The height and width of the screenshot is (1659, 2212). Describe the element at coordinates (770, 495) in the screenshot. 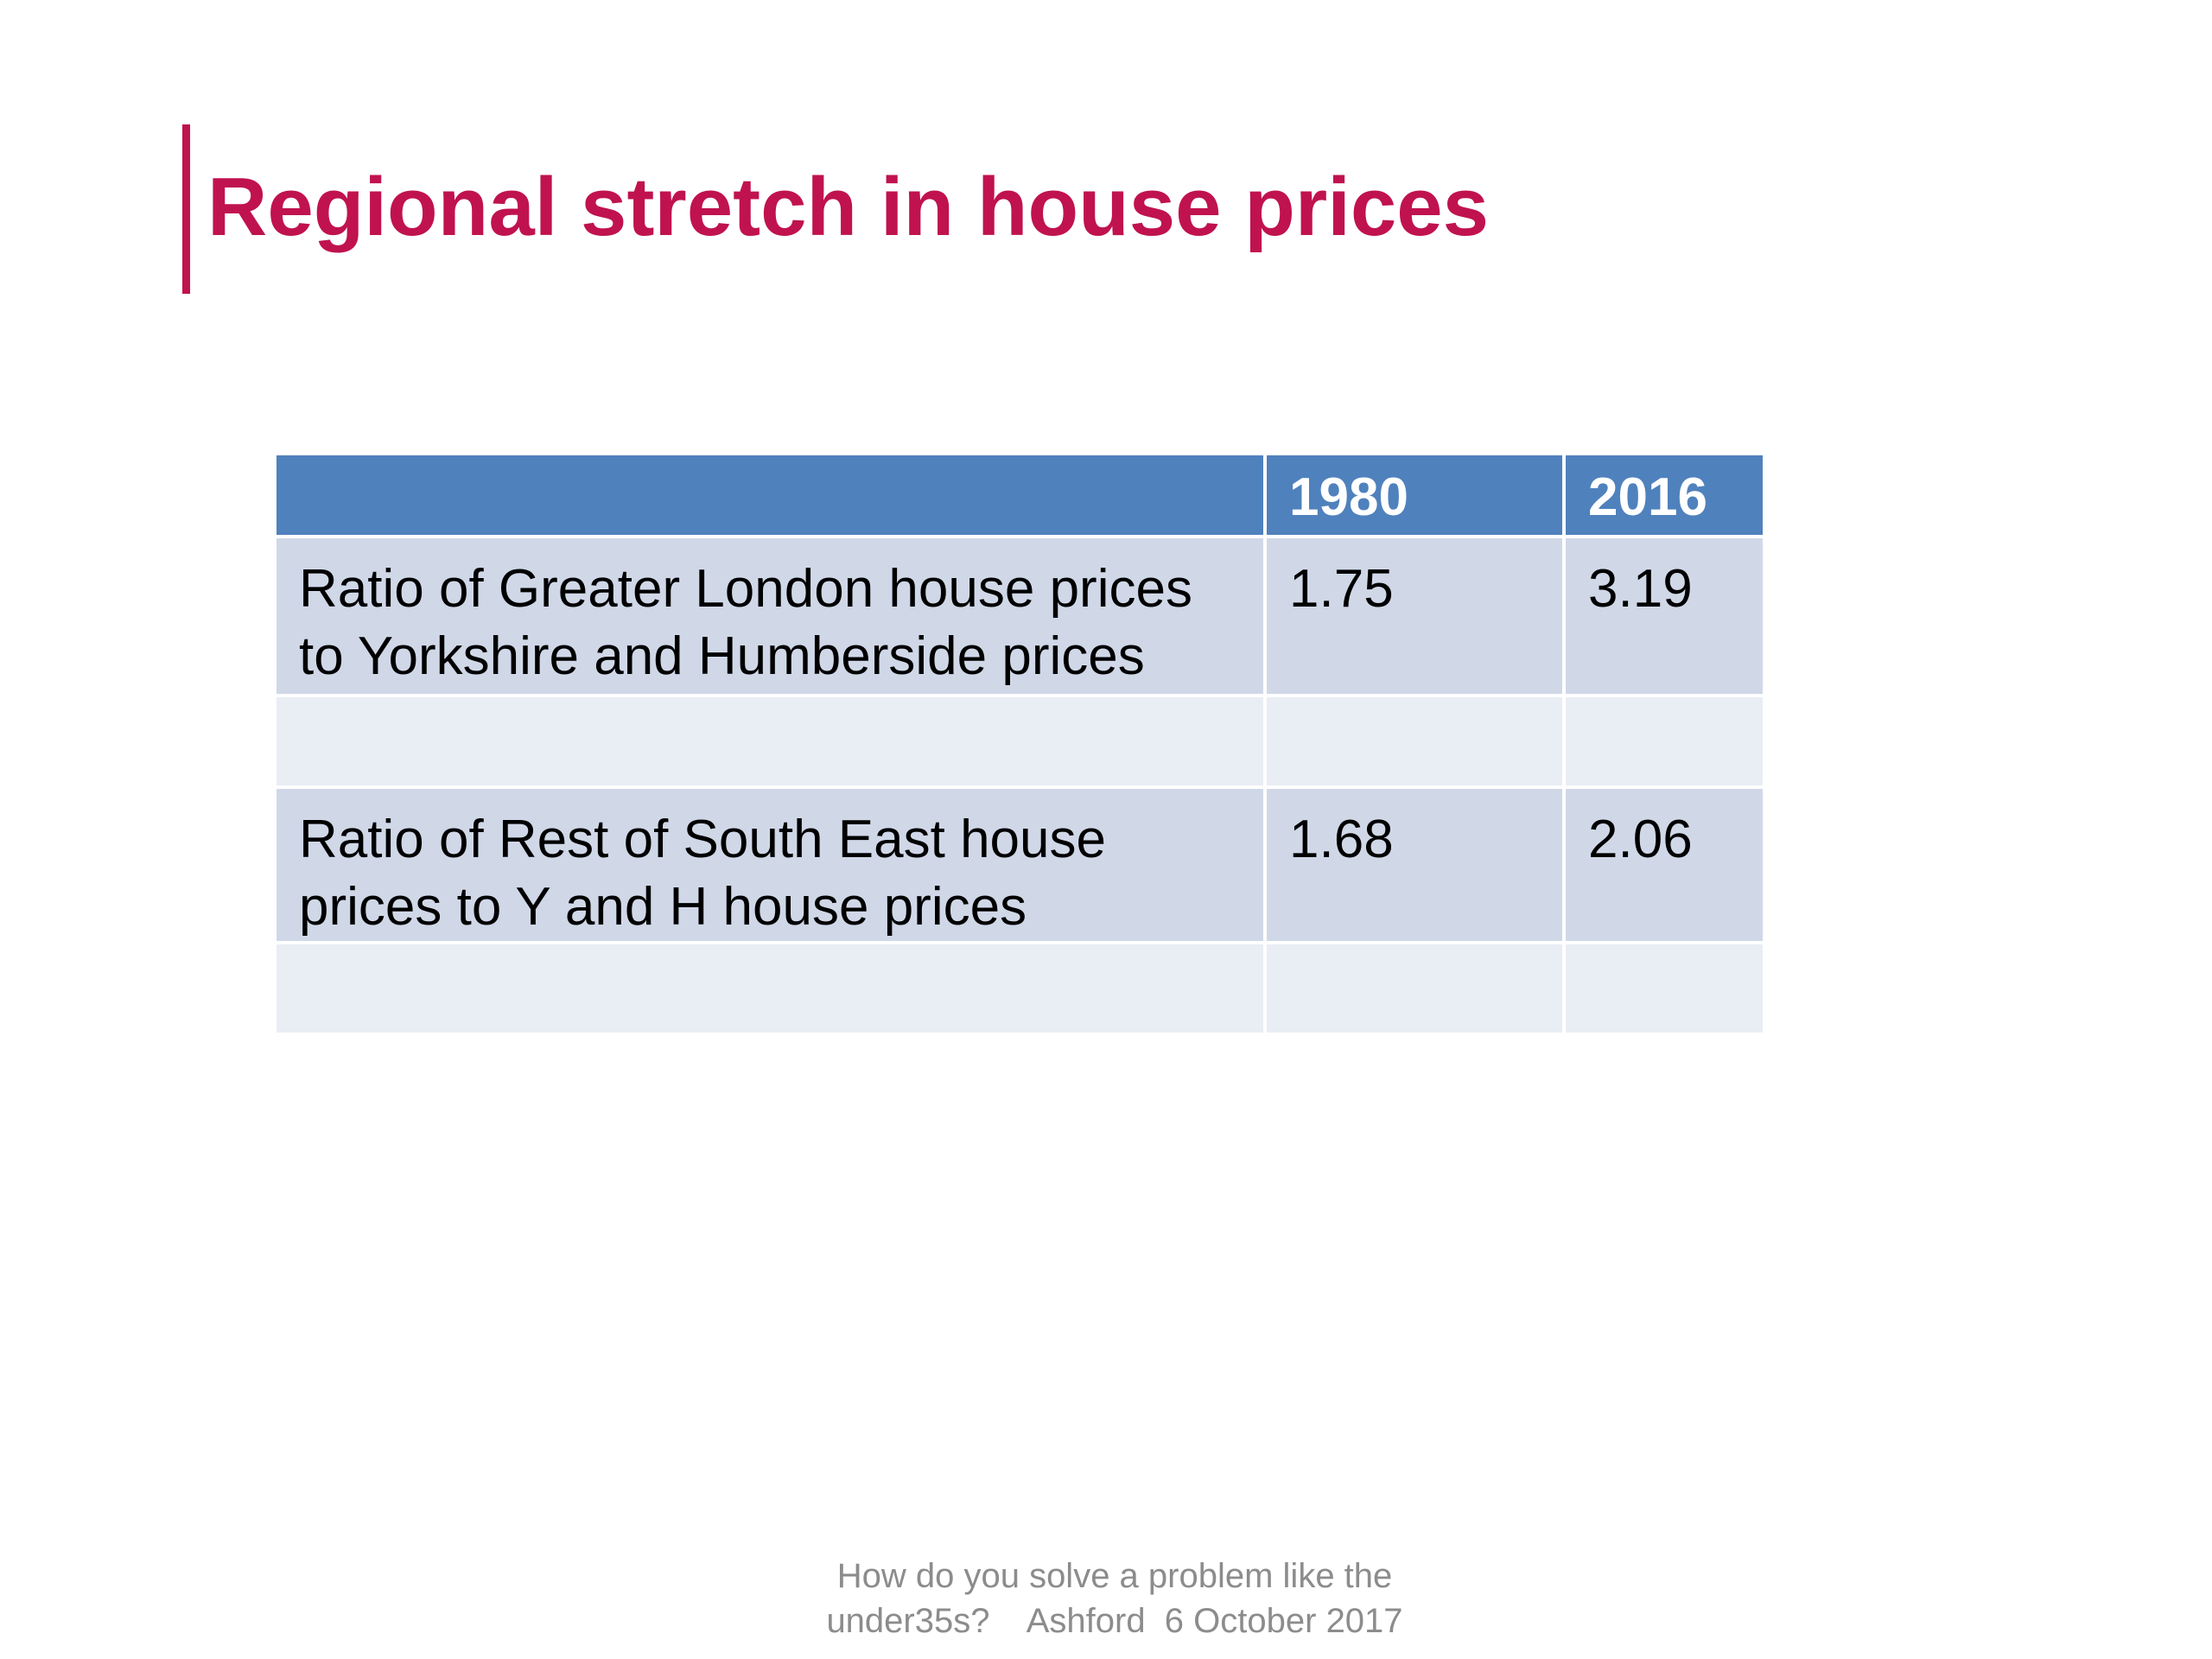

I see `header-empty-cell` at that location.